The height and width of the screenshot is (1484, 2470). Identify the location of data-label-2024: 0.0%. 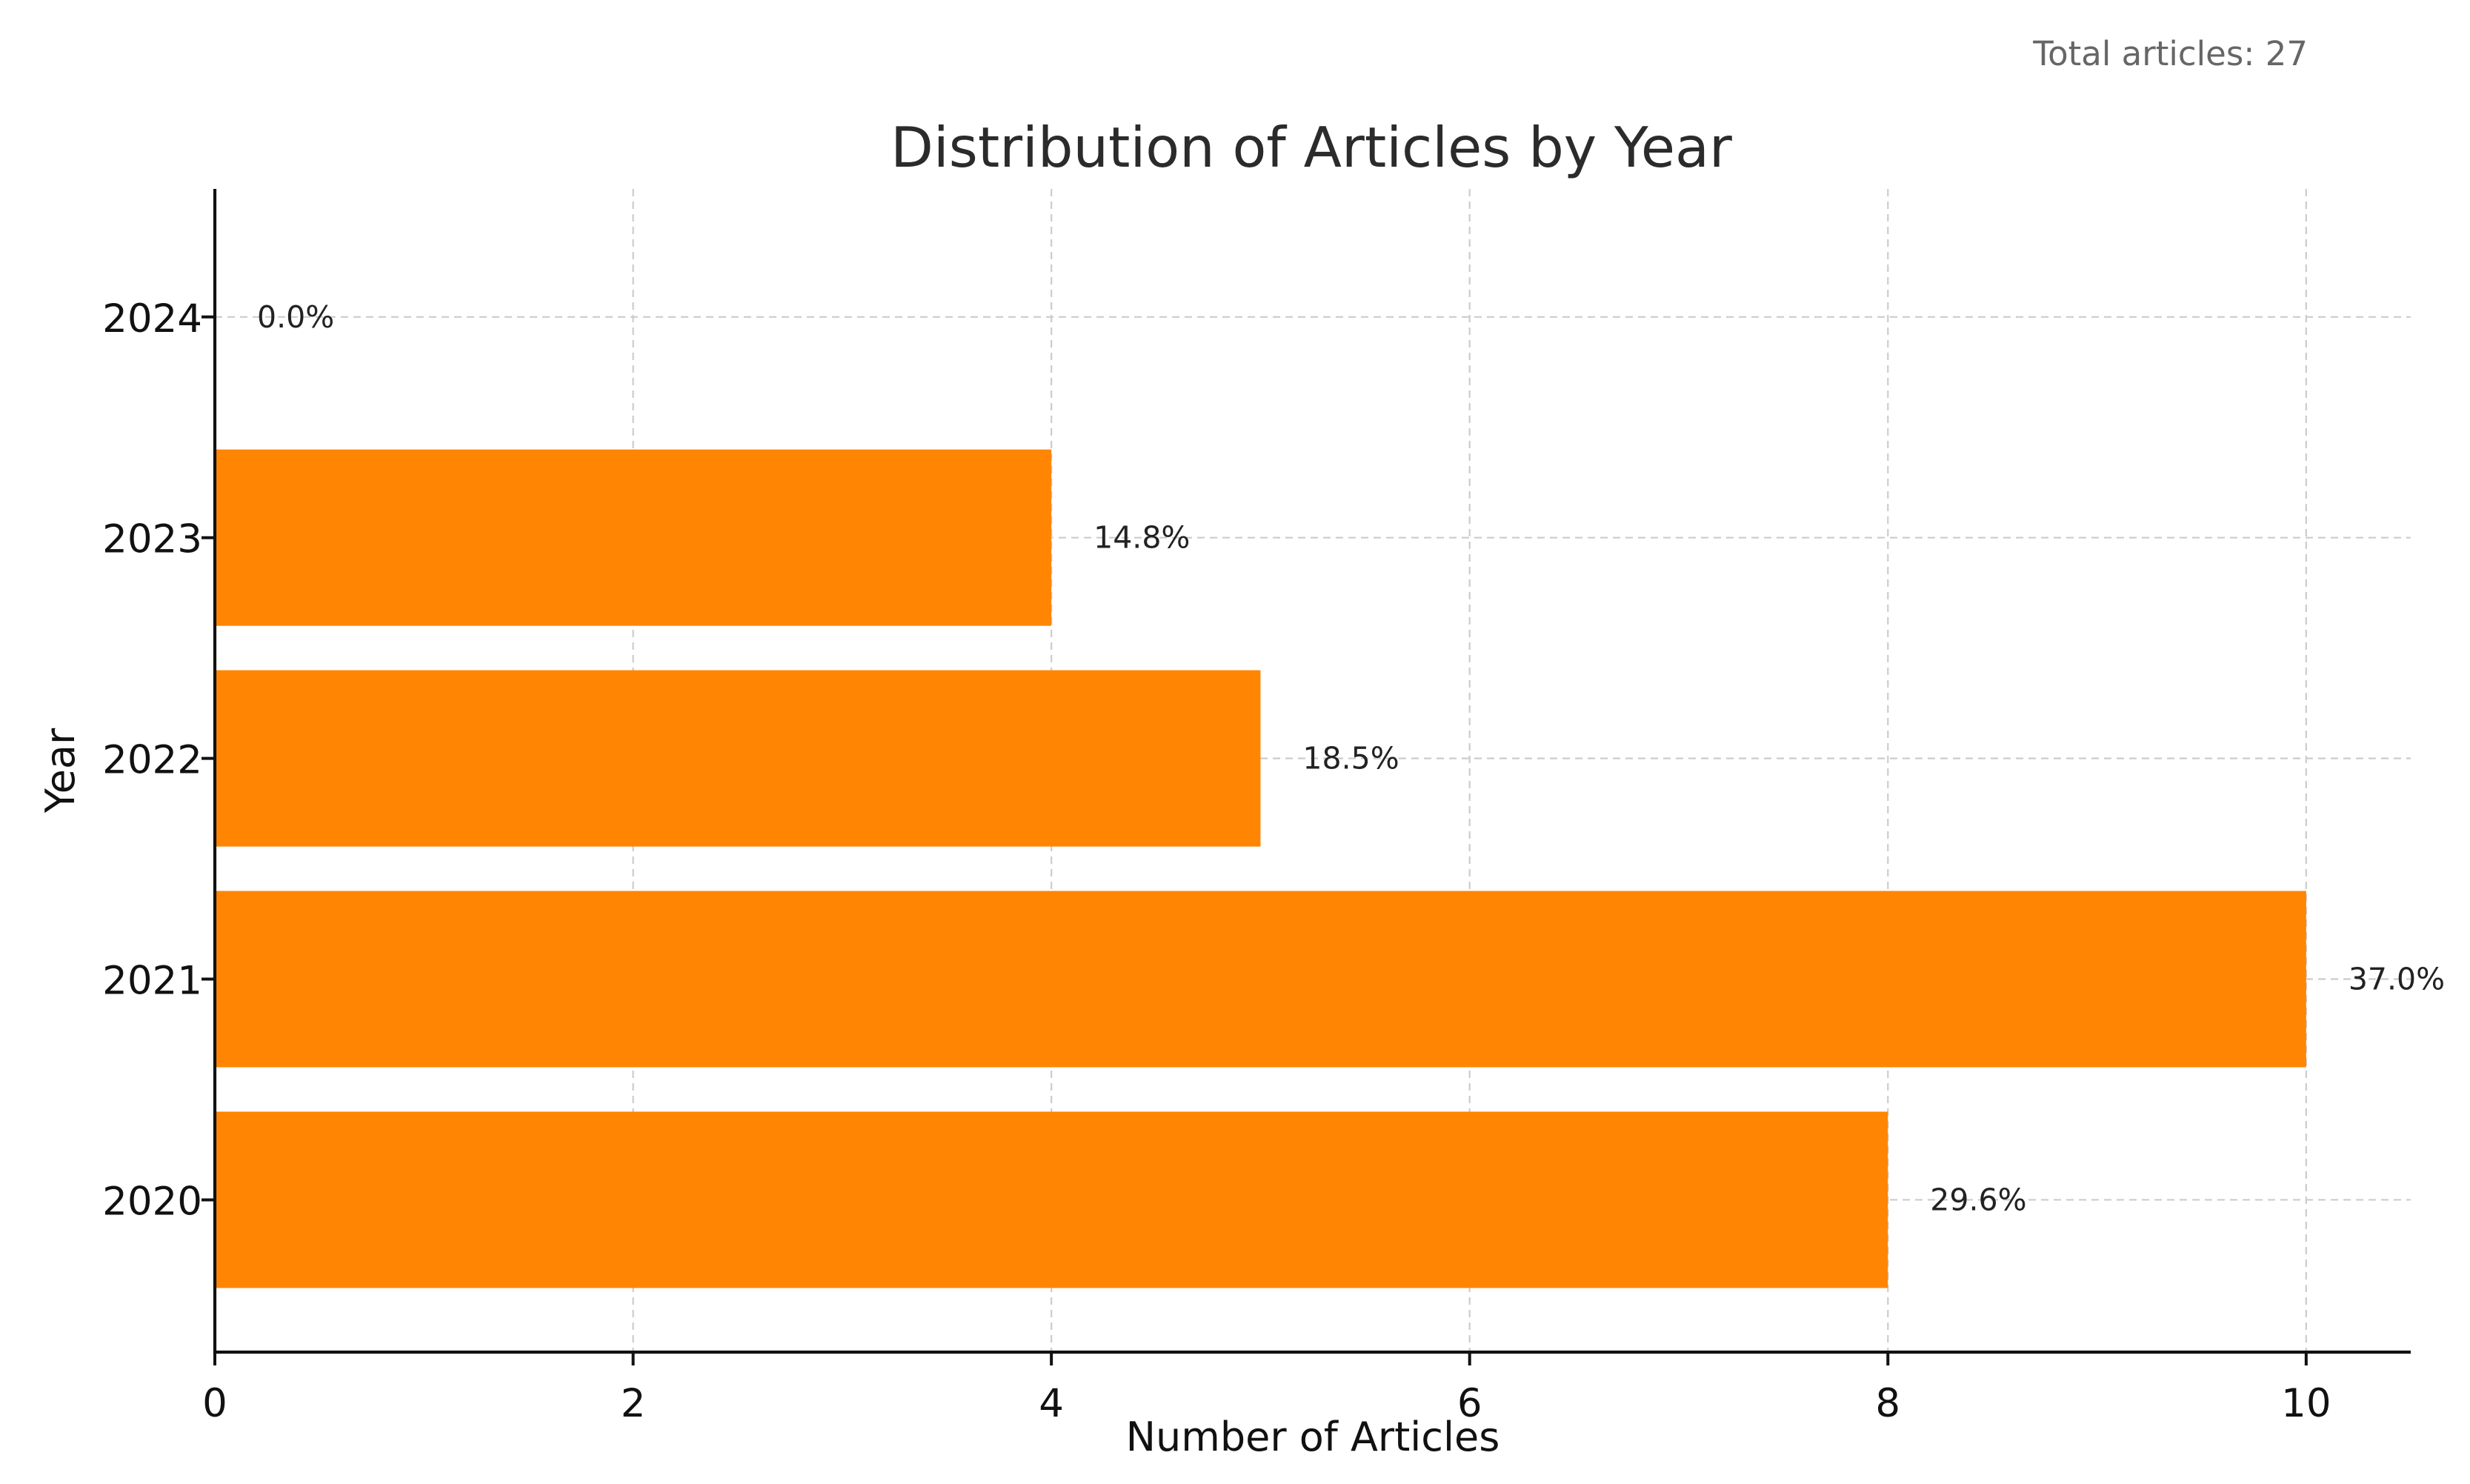
(295, 317).